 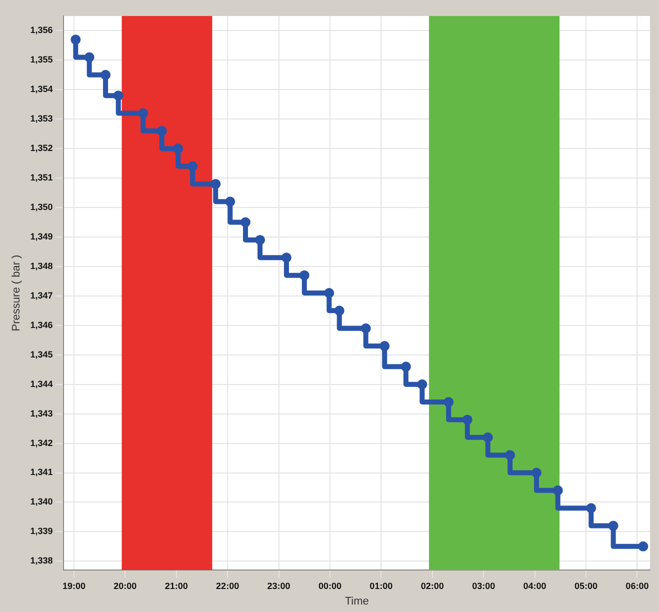 I want to click on y-tick-label: 1,353, so click(x=41, y=119).